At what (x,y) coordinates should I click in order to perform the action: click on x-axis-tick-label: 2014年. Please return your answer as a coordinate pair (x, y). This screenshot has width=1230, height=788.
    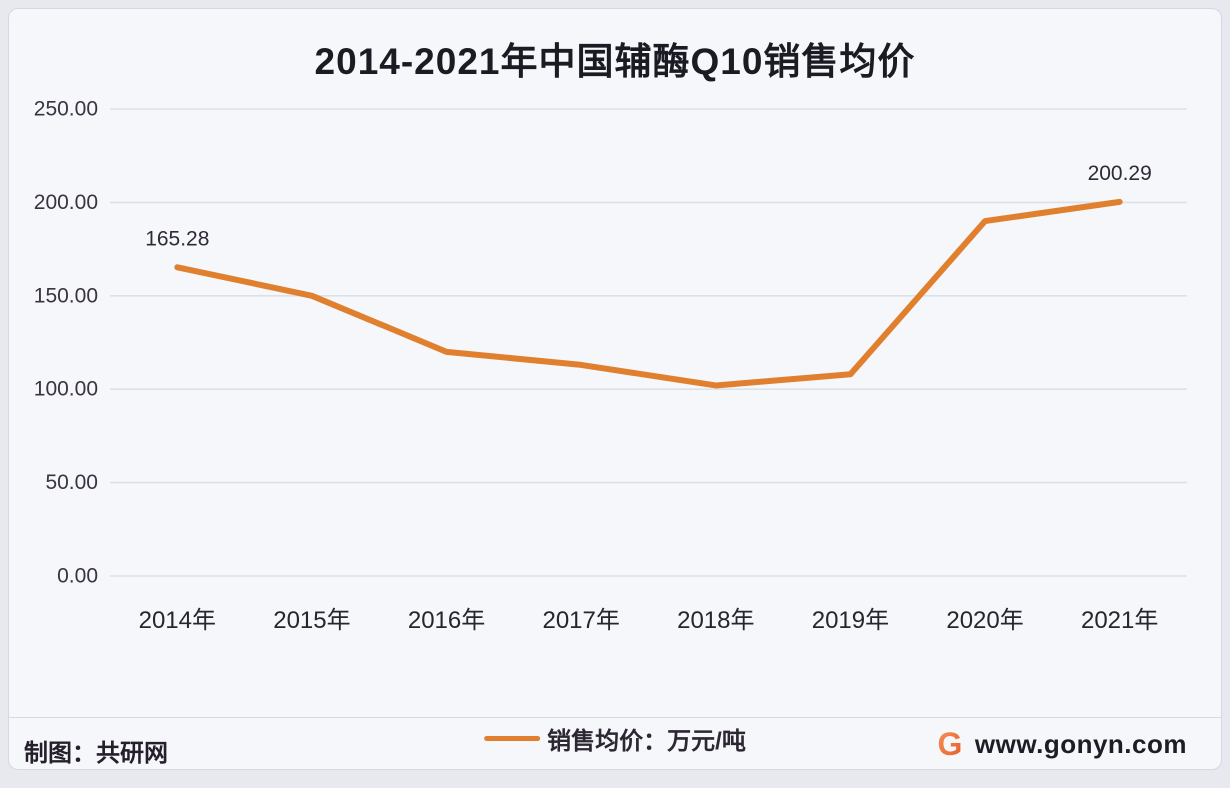
    Looking at the image, I should click on (177, 620).